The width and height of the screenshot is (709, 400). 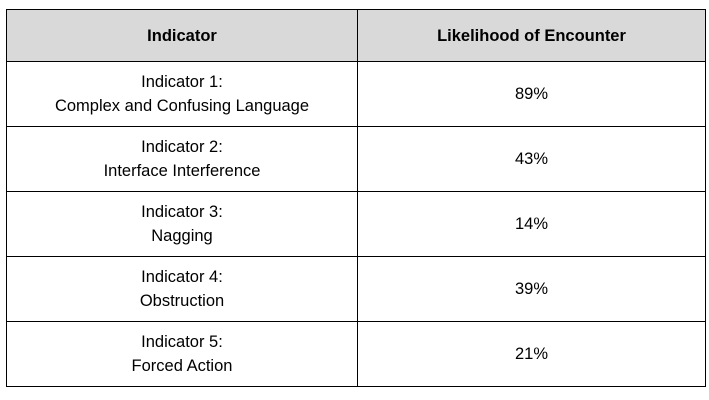 I want to click on likelihood-value: 39%, so click(x=531, y=289).